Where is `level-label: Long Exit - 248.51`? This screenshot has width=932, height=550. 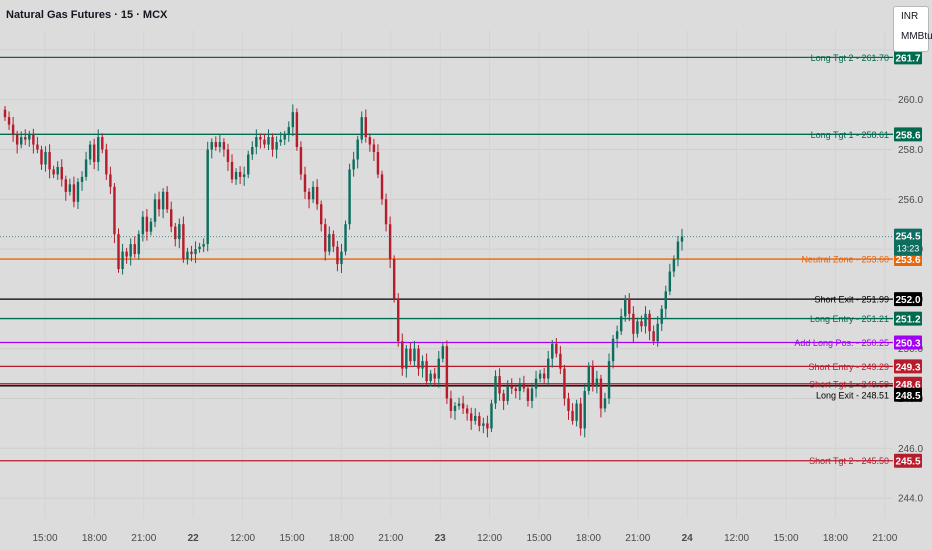 level-label: Long Exit - 248.51 is located at coordinates (852, 395).